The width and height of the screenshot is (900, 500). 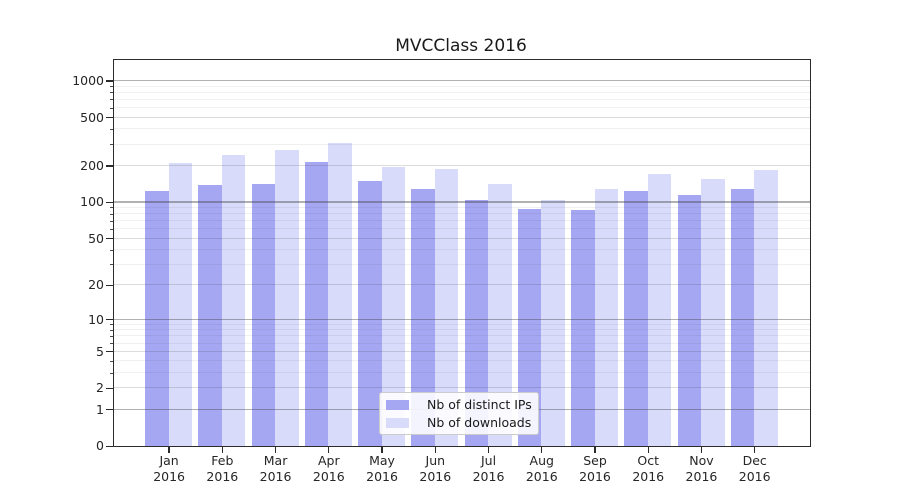 I want to click on bar-ips-jul, so click(x=476, y=322).